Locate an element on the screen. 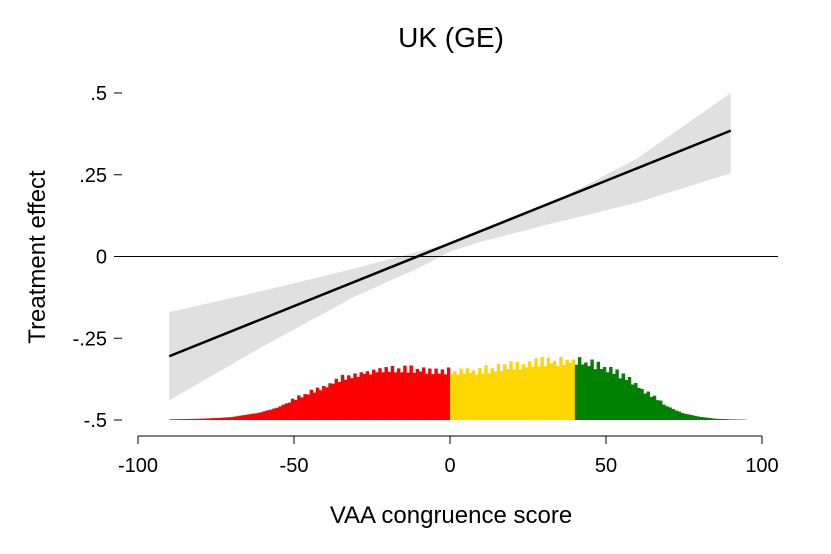 The width and height of the screenshot is (831, 554). y-tick-label: -.5 is located at coordinates (95, 421).